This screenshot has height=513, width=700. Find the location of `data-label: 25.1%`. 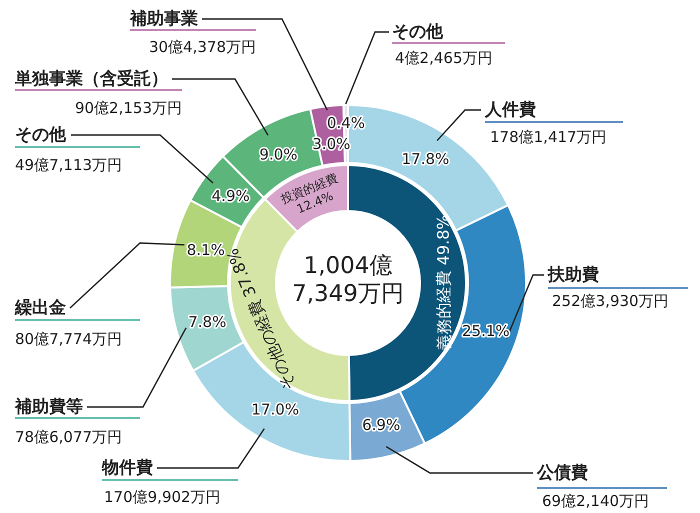

data-label: 25.1% is located at coordinates (486, 331).